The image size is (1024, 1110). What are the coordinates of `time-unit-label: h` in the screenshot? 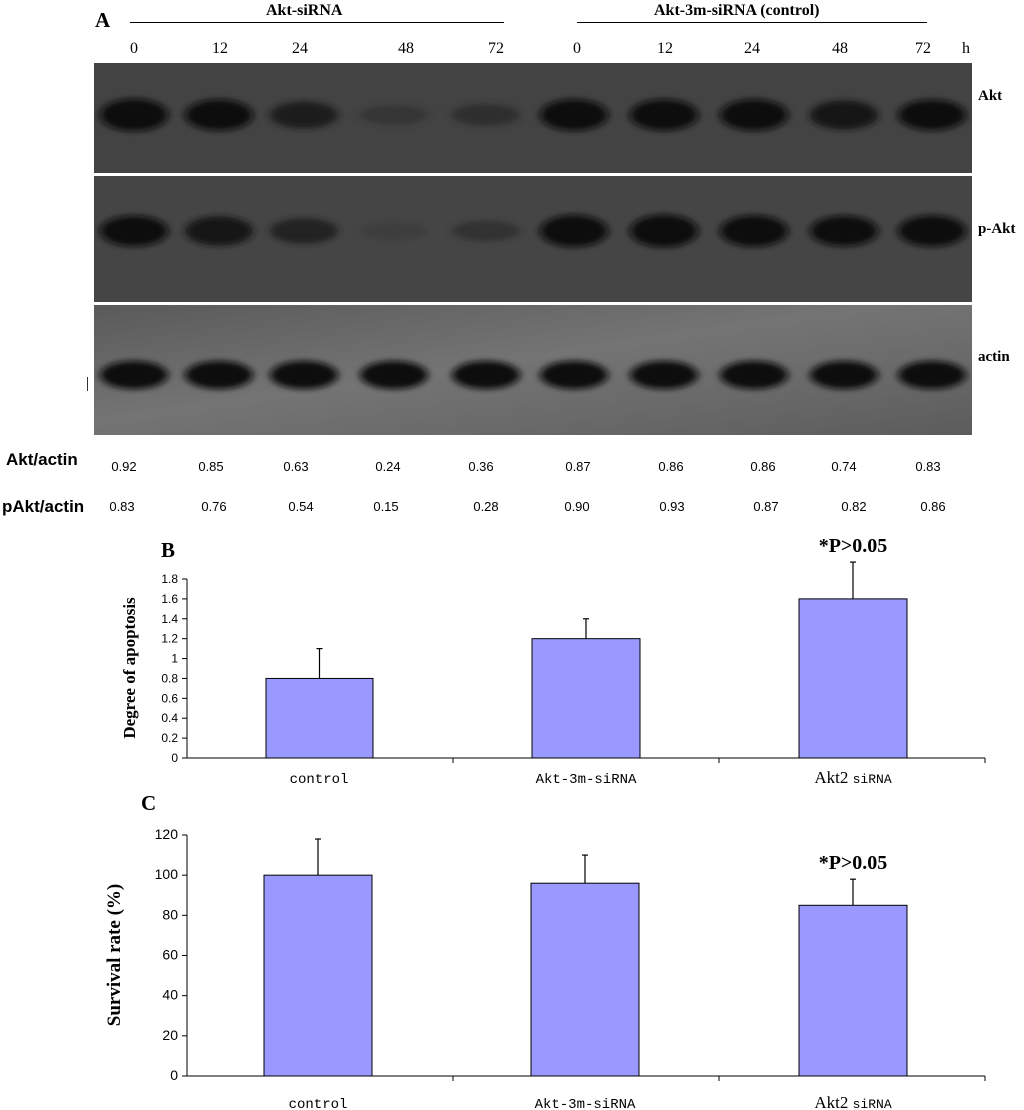 It's located at (966, 48).